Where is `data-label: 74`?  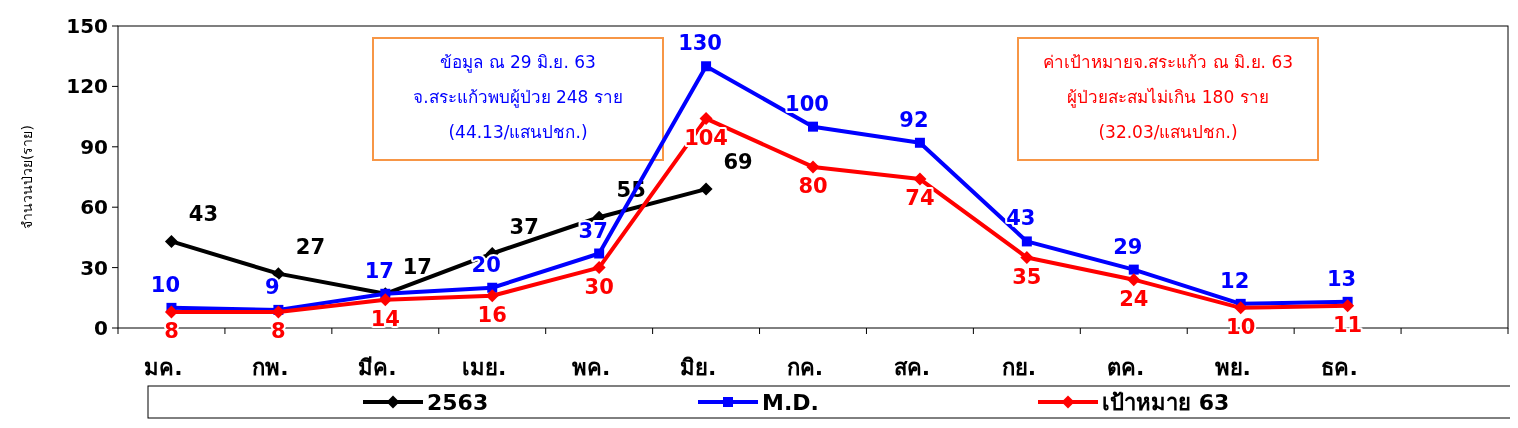
data-label: 74 is located at coordinates (920, 198).